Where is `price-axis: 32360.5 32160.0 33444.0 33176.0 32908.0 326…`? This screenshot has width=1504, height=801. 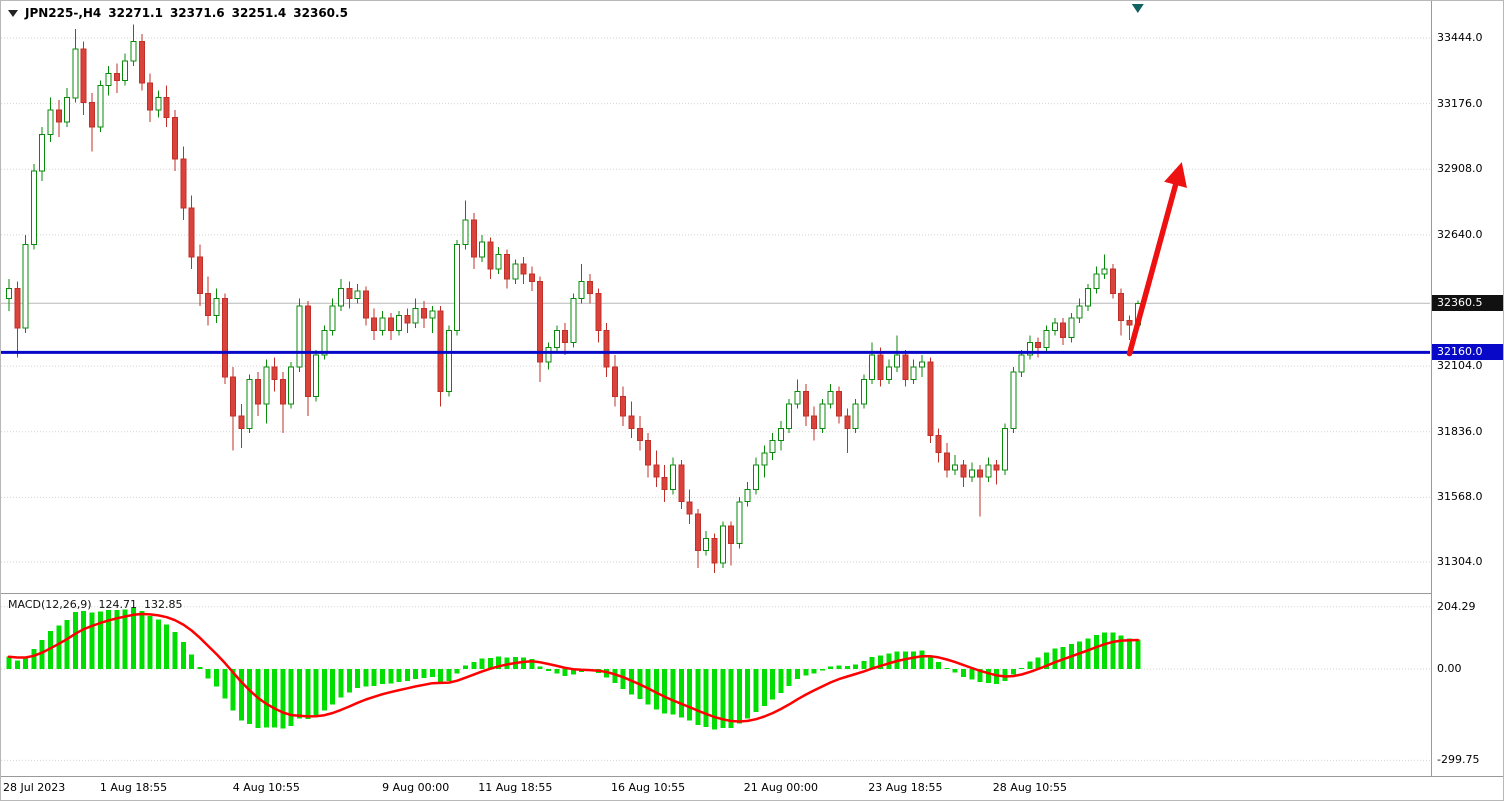
price-axis: 32360.5 32160.0 33444.0 33176.0 32908.0 326… is located at coordinates (1467, 388).